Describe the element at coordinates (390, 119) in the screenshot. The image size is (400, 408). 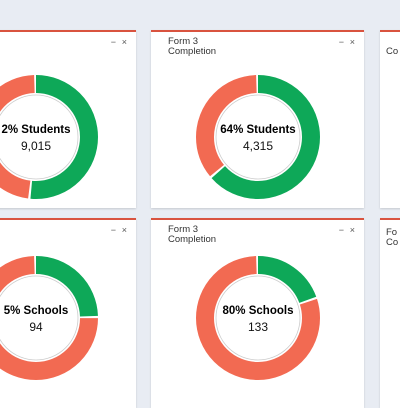
I see `dashboard-card-partial-top: Co` at that location.